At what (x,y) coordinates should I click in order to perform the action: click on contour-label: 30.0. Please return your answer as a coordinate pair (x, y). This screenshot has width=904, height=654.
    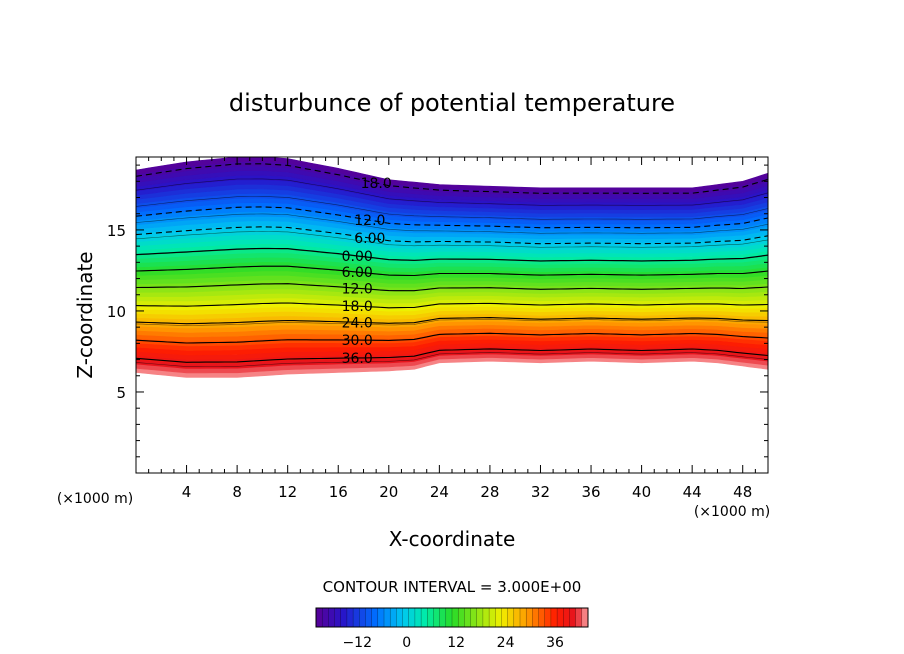
    Looking at the image, I should click on (357, 341).